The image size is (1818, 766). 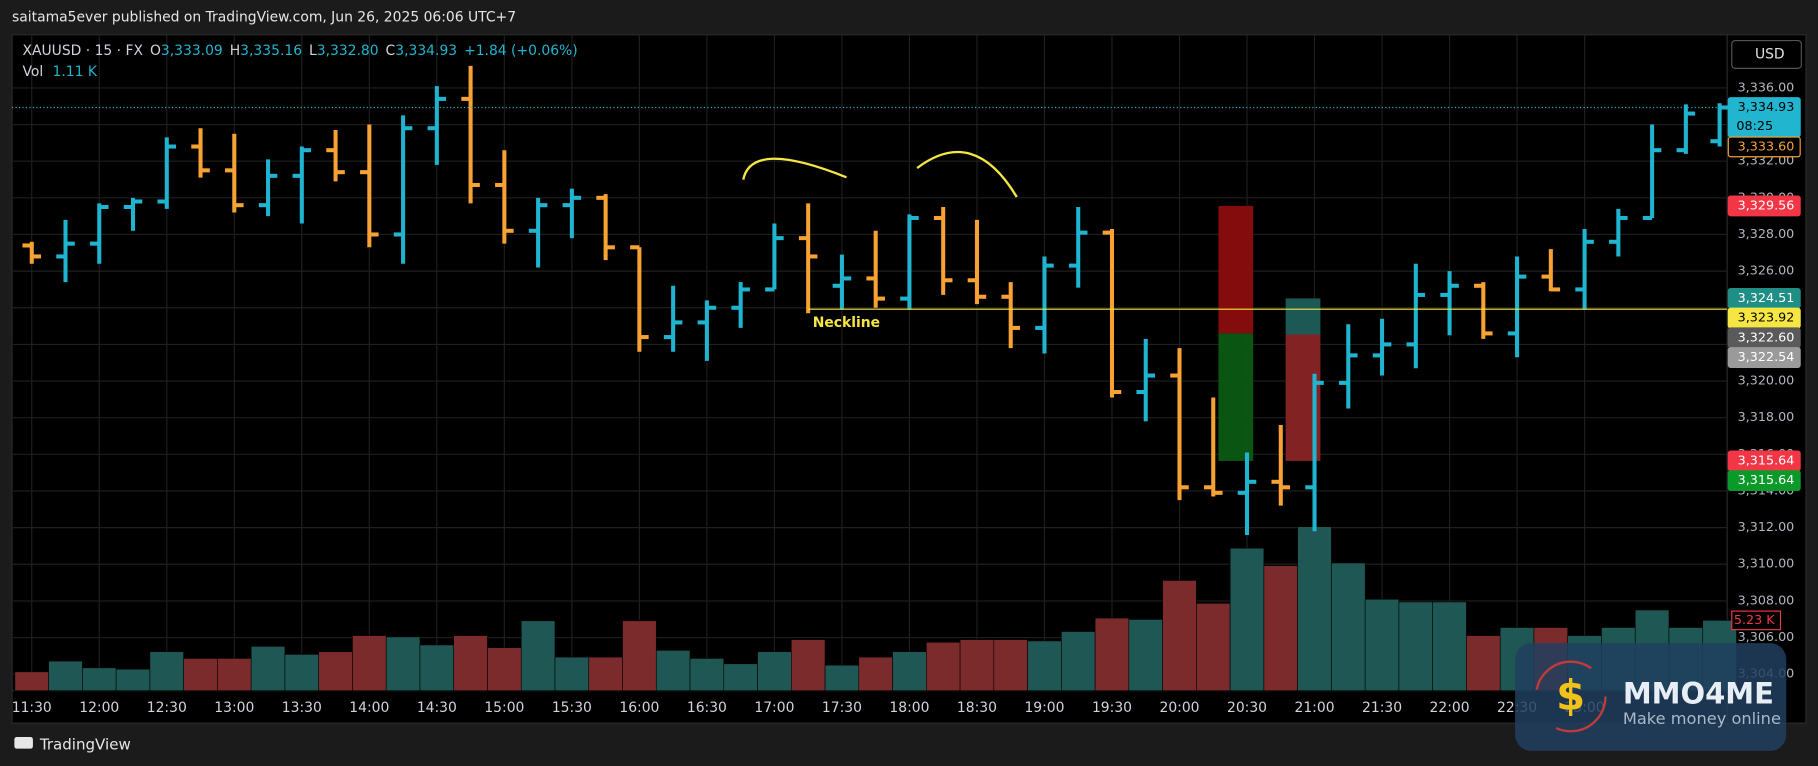 I want to click on currency-button, so click(x=1766, y=54).